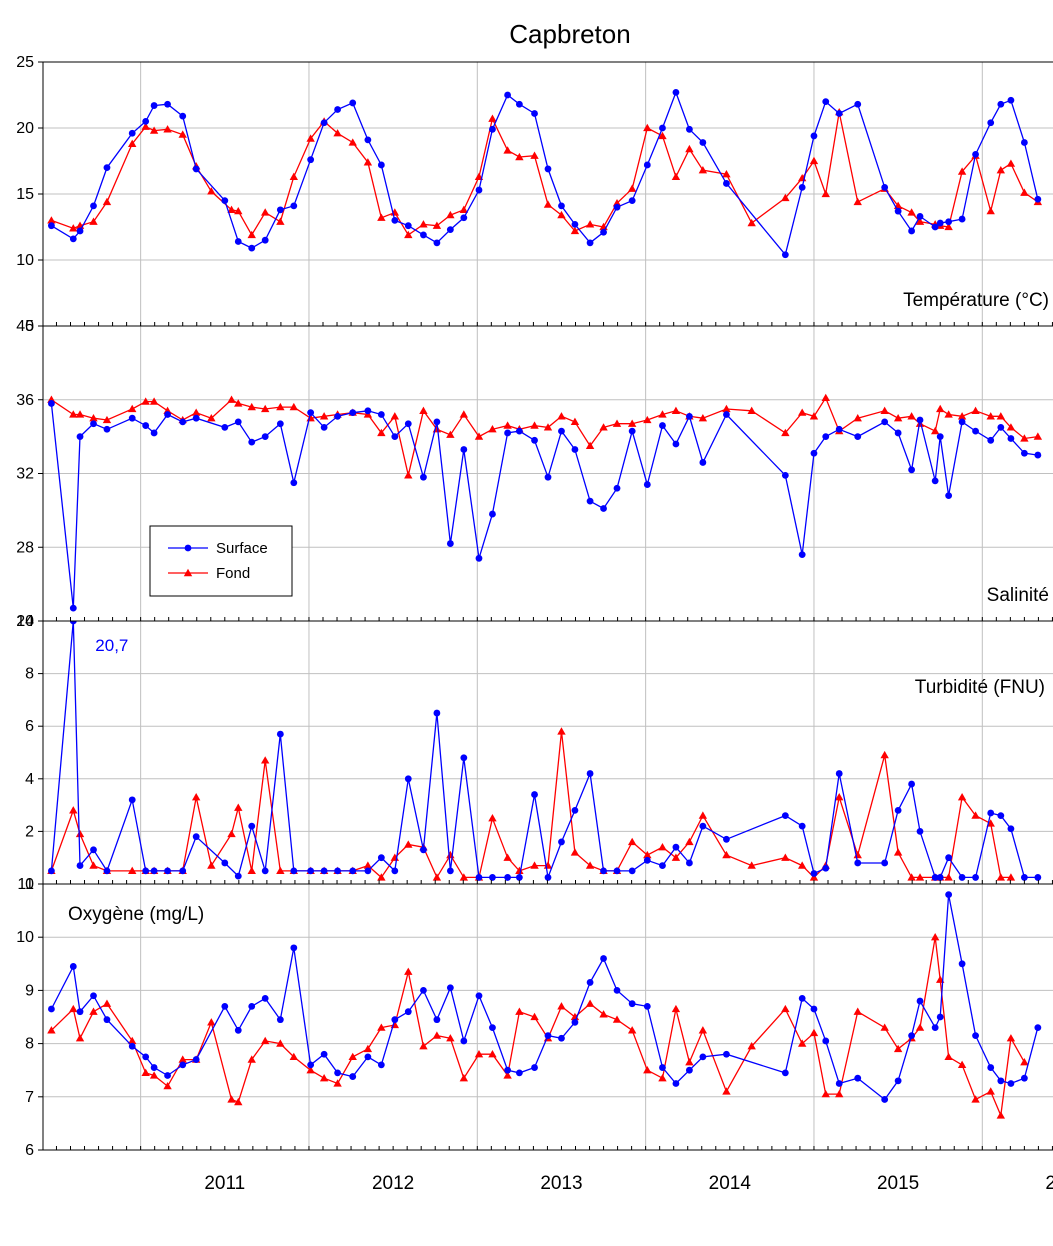 The image size is (1053, 1246). What do you see at coordinates (29, 674) in the screenshot?
I see `turbidity-ytick-label: 8` at bounding box center [29, 674].